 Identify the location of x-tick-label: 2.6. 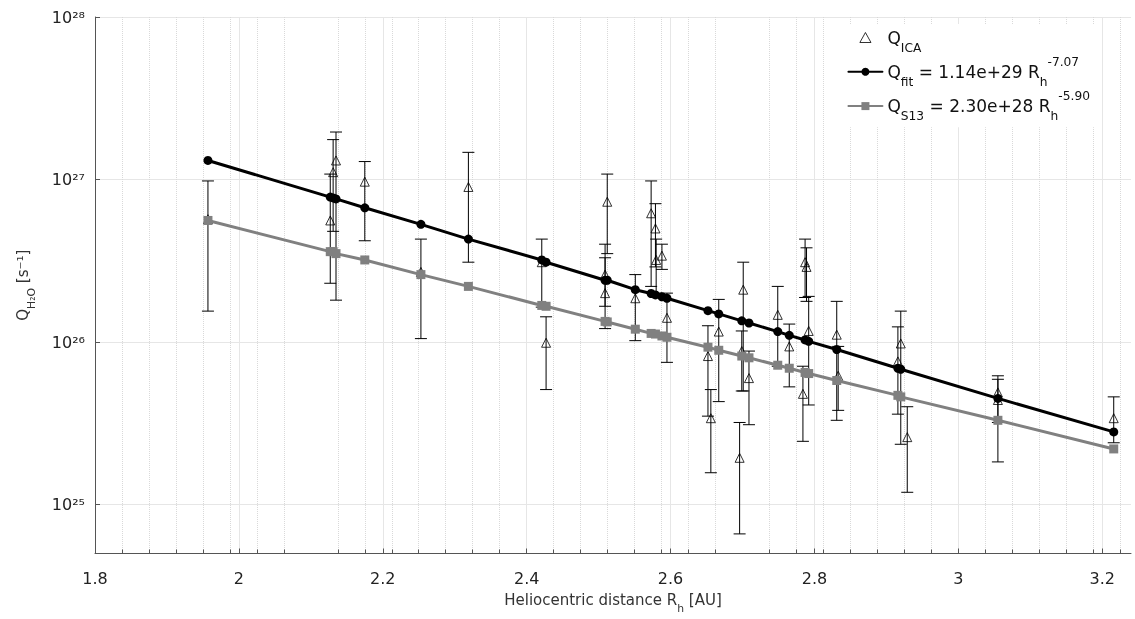
(670, 579).